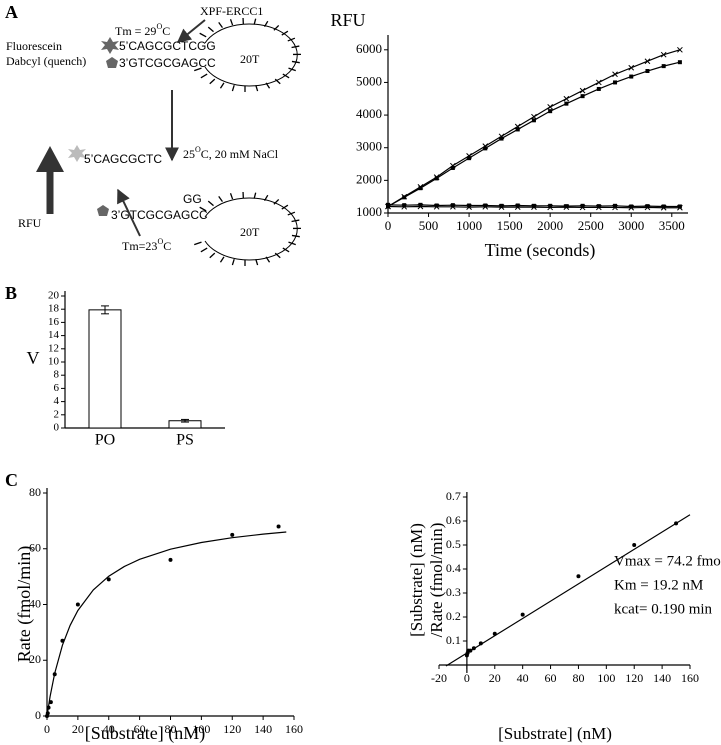 This screenshot has height=745, width=721. Describe the element at coordinates (231, 11) in the screenshot. I see `enzyme-label: XPF-ERCC1` at that location.